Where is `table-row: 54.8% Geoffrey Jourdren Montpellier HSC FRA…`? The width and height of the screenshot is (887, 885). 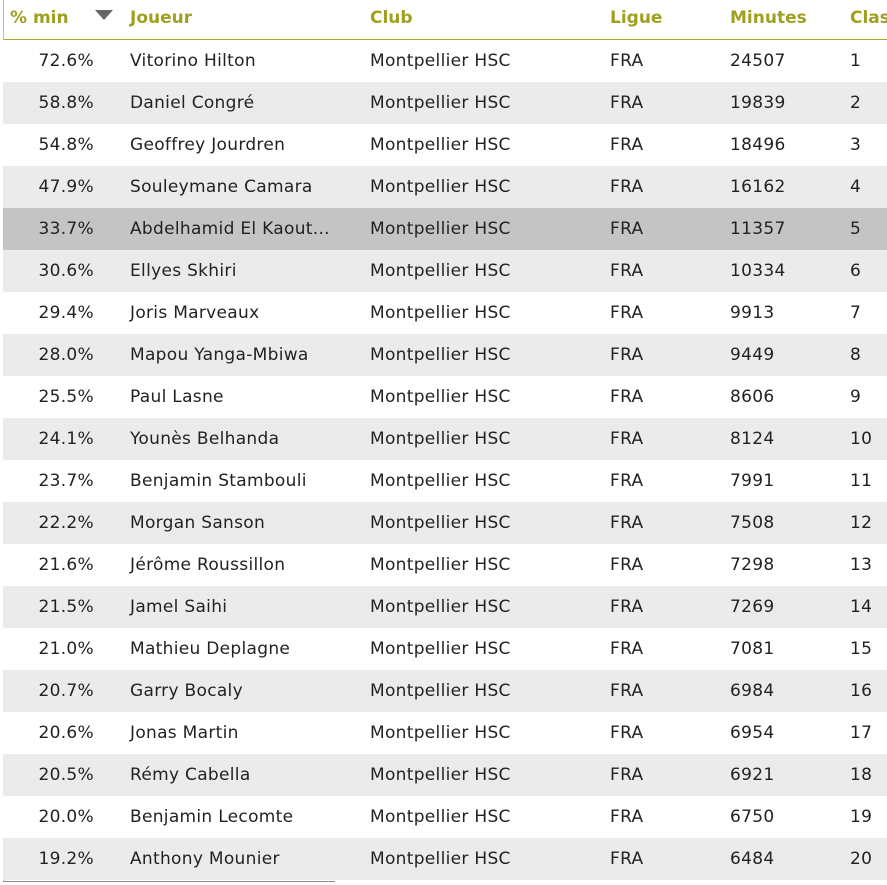 table-row: 54.8% Geoffrey Jourdren Montpellier HSC FRA… is located at coordinates (445, 145).